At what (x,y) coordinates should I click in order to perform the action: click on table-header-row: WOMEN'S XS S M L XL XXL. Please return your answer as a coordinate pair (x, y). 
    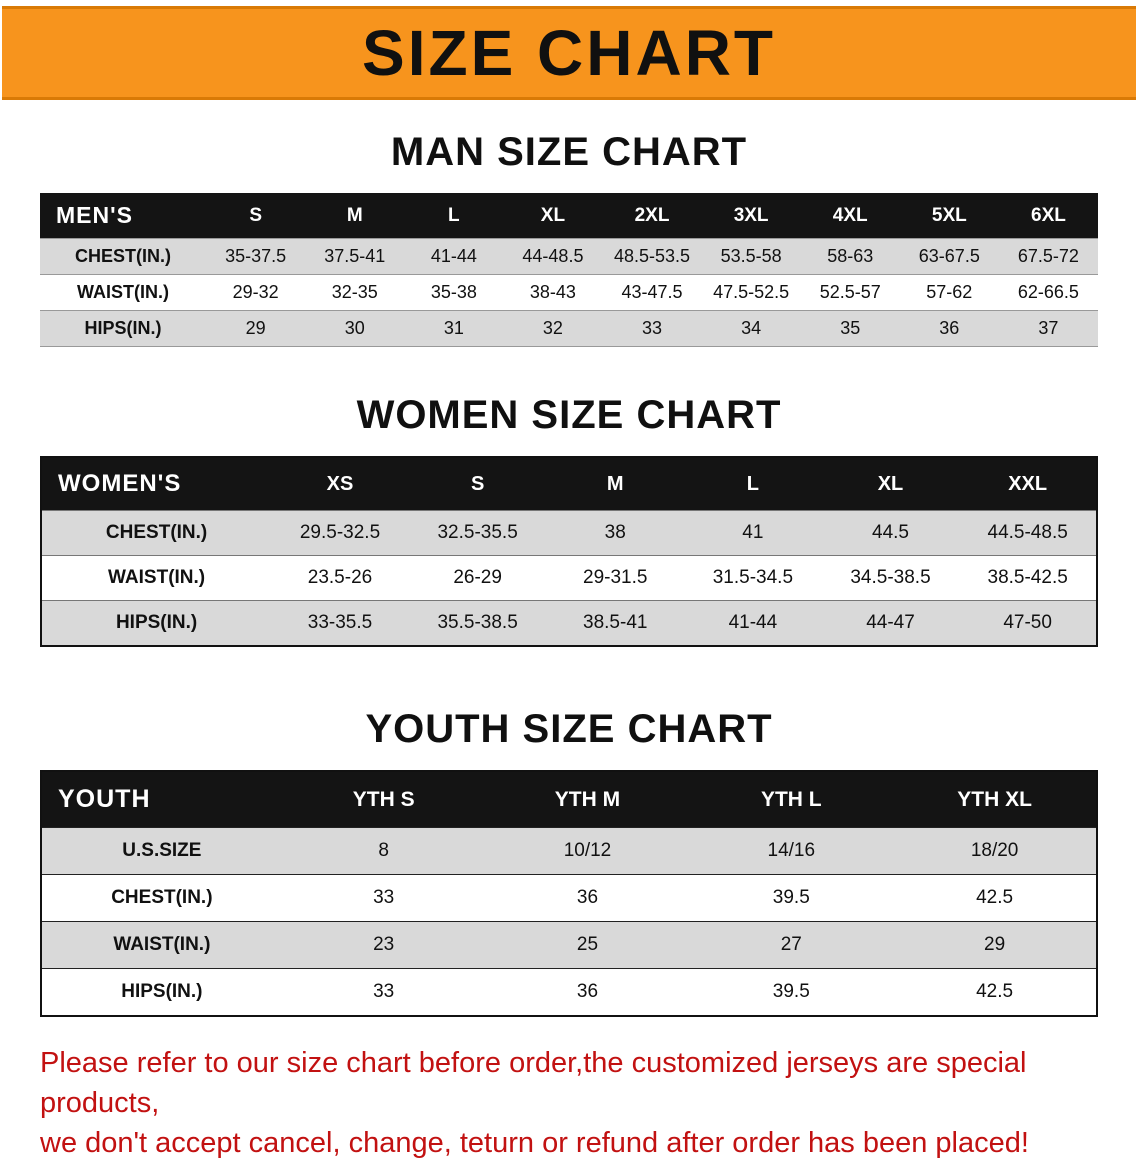
    Looking at the image, I should click on (569, 484).